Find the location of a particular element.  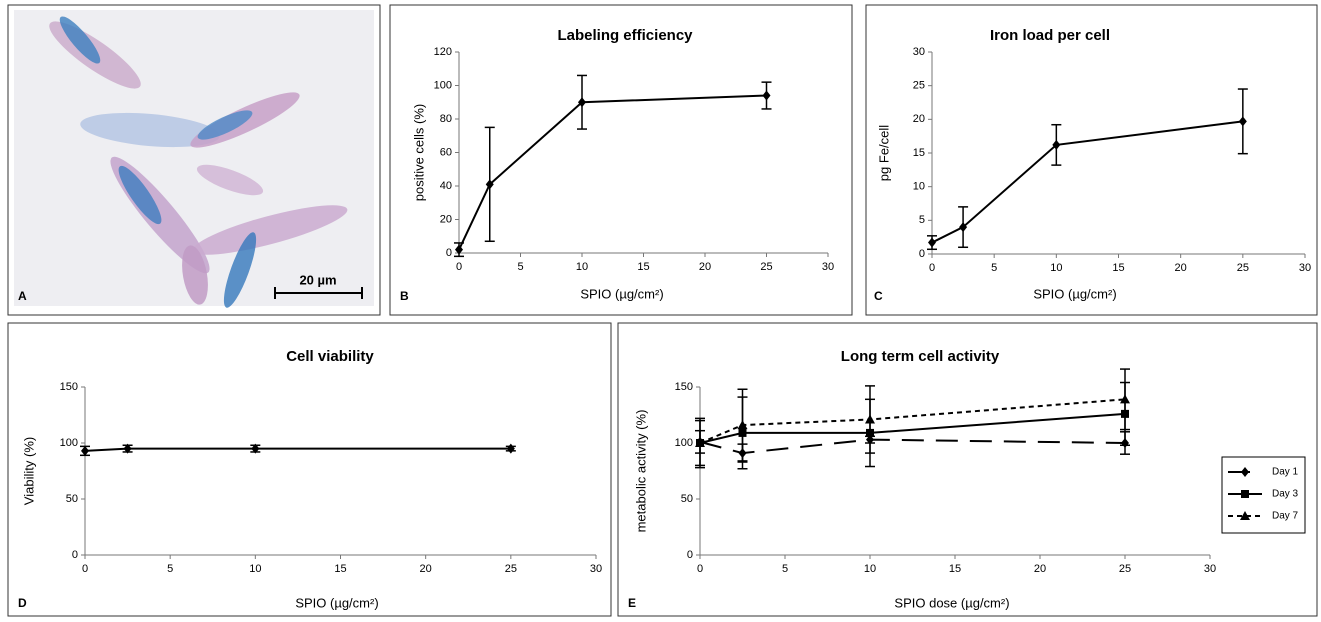

chart-title: Labeling efficiency is located at coordinates (625, 35).